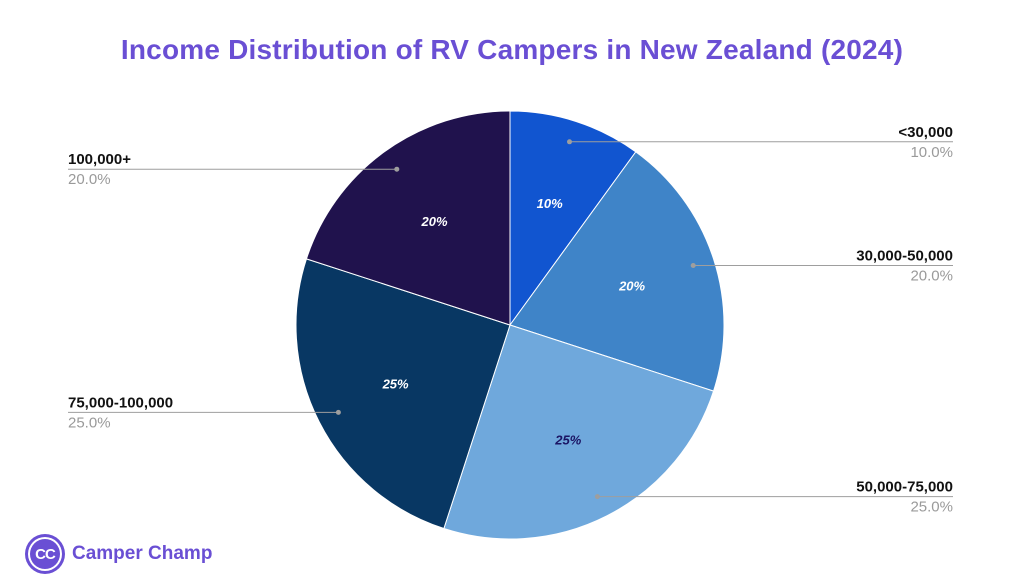 The height and width of the screenshot is (582, 1024). Describe the element at coordinates (904, 256) in the screenshot. I see `category-label-30-000-50-000: 30,000-50,000` at that location.